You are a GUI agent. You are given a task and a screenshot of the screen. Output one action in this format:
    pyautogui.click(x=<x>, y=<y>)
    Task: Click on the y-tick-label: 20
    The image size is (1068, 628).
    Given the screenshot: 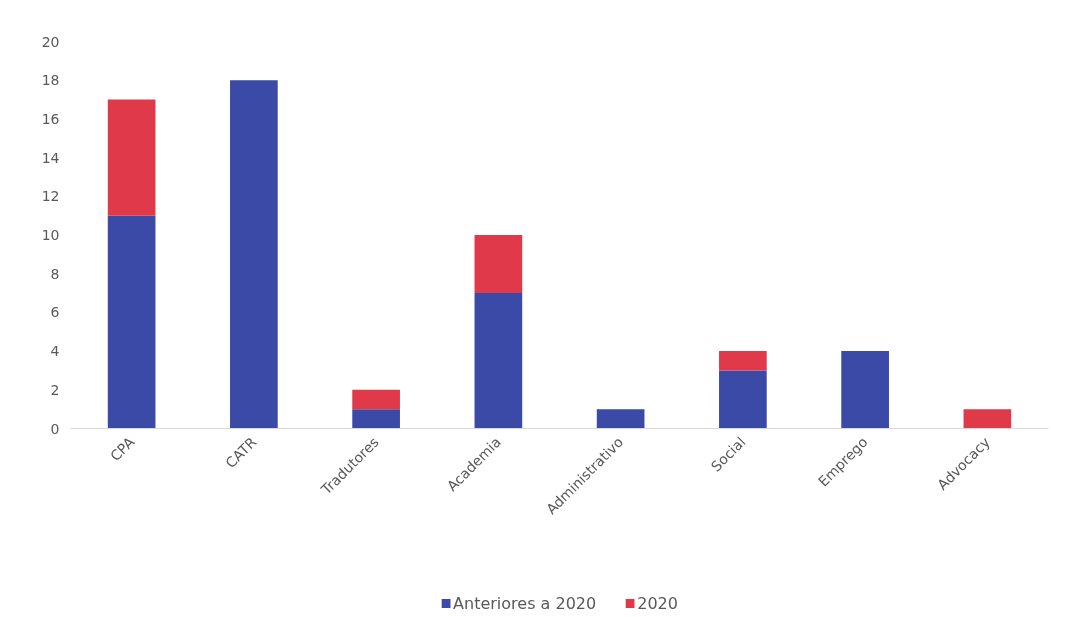 What is the action you would take?
    pyautogui.click(x=50, y=41)
    